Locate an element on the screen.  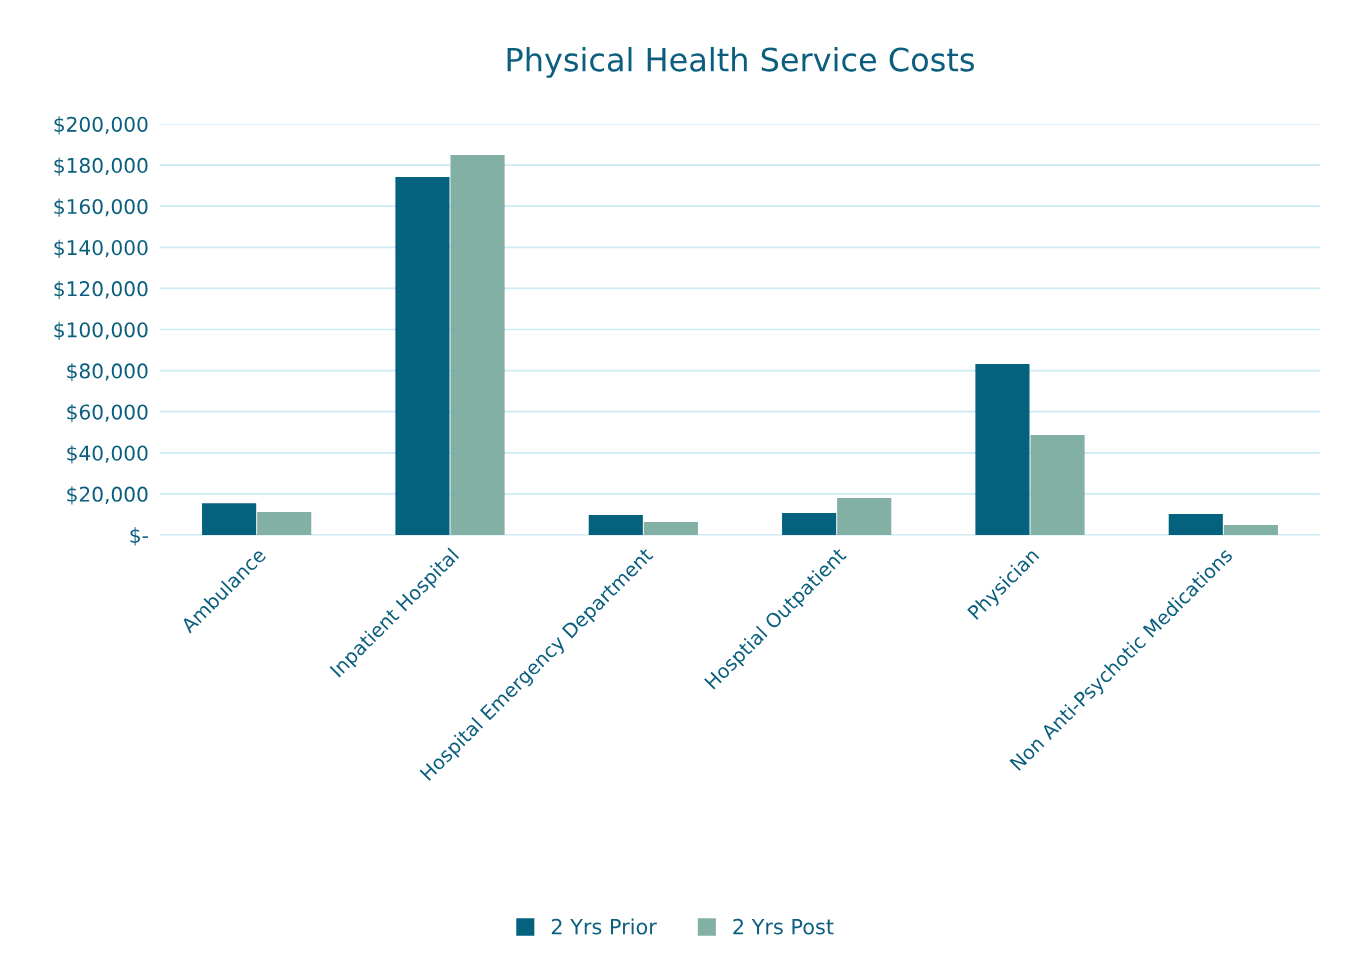
y-tick-label: $20,000 is located at coordinates (107, 495).